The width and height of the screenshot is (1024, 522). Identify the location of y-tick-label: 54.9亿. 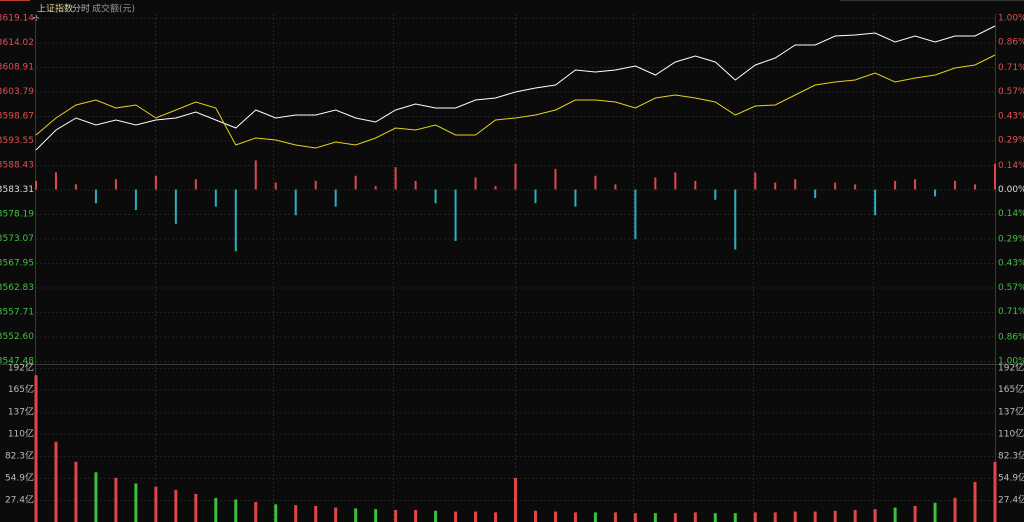
(19, 477).